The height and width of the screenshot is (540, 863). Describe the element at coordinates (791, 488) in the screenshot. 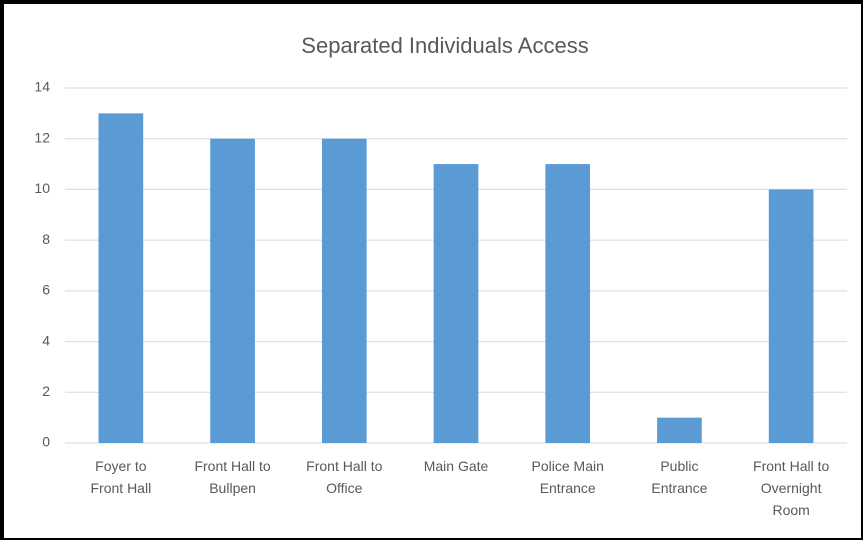

I see `x-tick-label: Front Hall to Overnight Room` at that location.